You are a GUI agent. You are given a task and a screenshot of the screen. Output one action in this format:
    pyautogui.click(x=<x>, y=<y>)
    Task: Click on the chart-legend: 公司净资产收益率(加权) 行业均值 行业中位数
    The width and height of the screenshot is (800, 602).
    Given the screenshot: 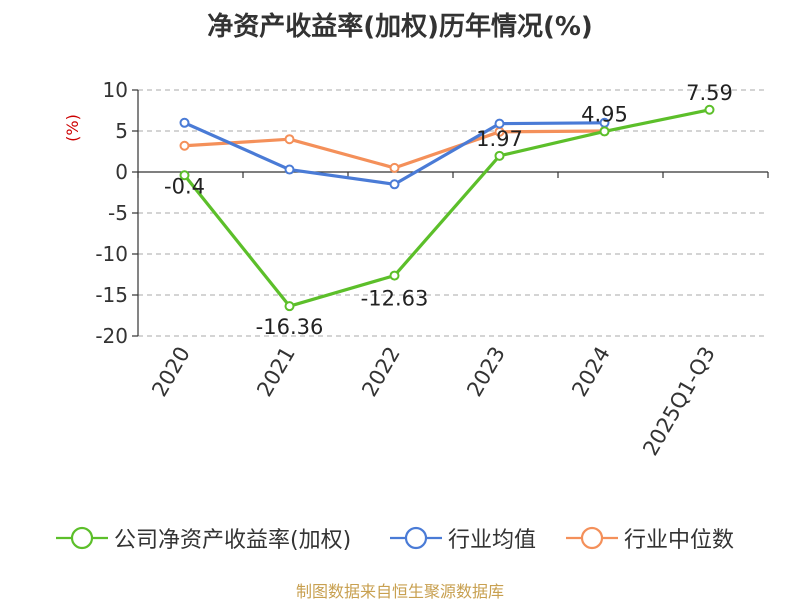 What is the action you would take?
    pyautogui.click(x=400, y=540)
    